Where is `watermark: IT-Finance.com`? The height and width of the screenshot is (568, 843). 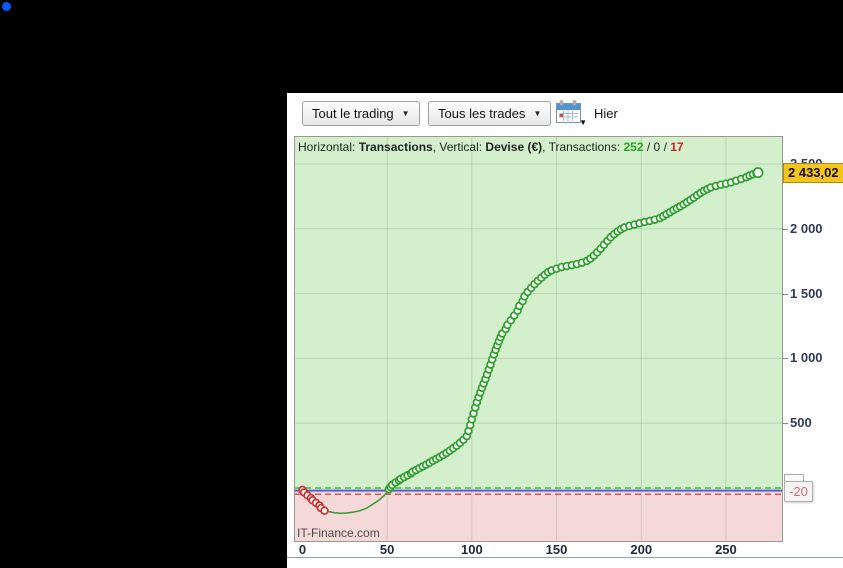
watermark: IT-Finance.com is located at coordinates (338, 533).